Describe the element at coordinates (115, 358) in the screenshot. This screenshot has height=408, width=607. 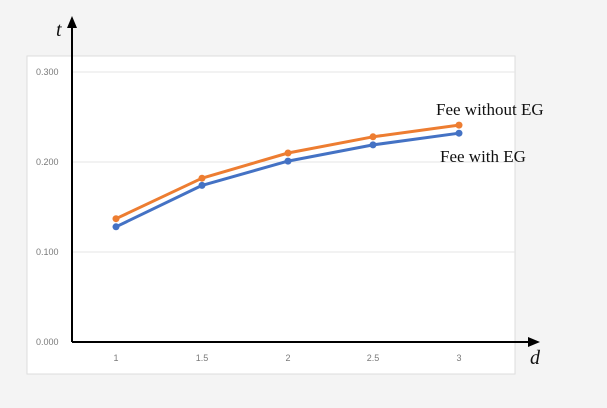
I see `x-tick-label: 1` at that location.